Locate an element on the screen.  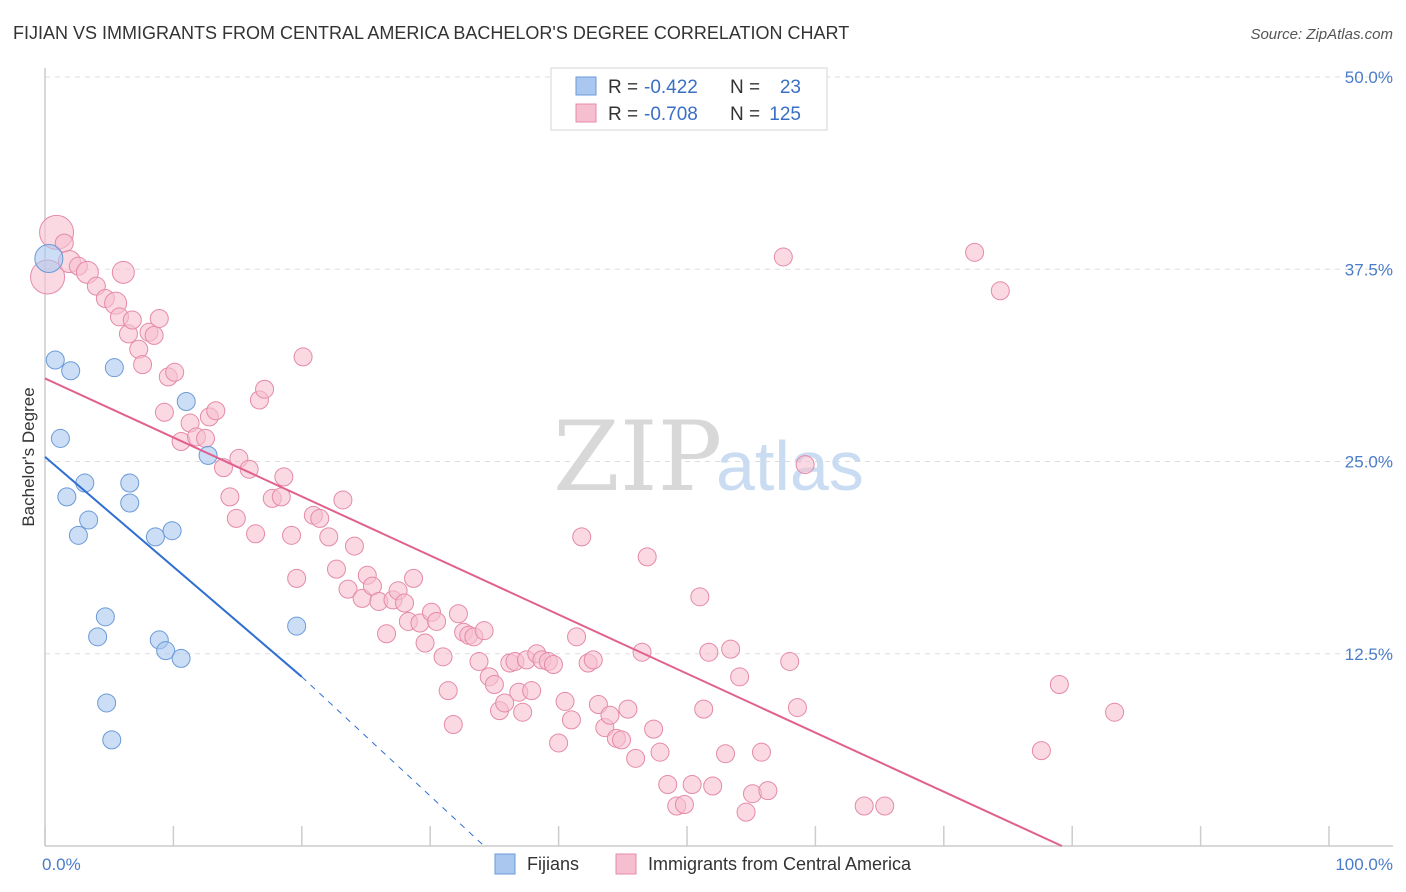
correlation-legend: R = -0.422 N = 23 R = -0.708 N = 125 is located at coordinates (689, 99).